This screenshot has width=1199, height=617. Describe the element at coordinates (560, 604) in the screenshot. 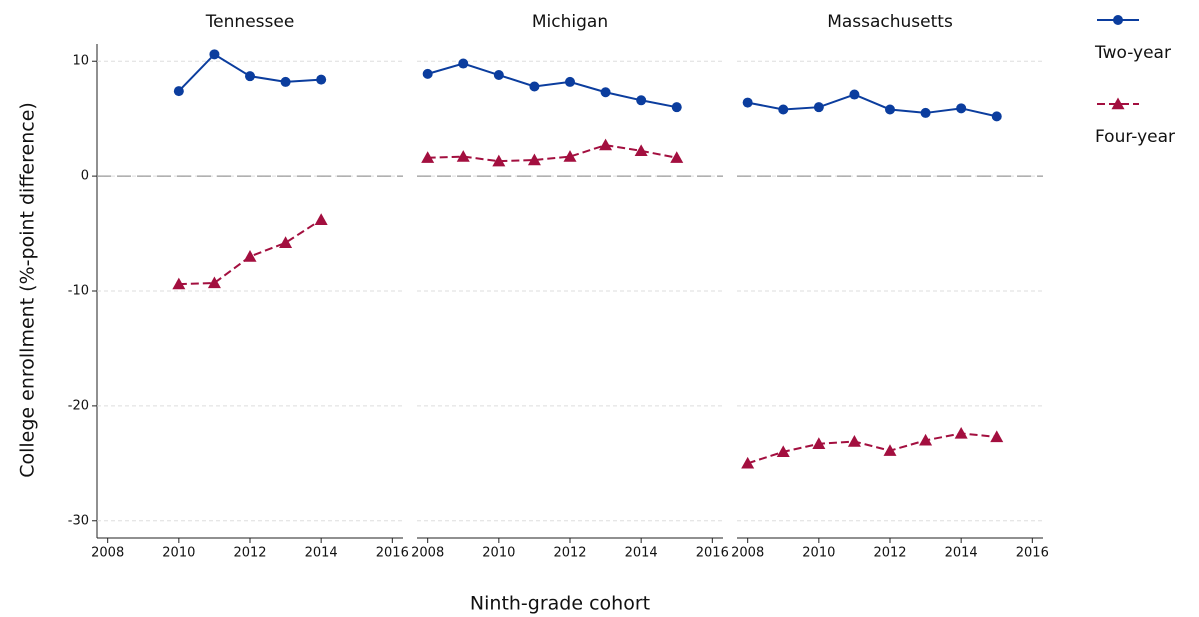

I see `x-axis-label: Ninth-grade cohort` at that location.